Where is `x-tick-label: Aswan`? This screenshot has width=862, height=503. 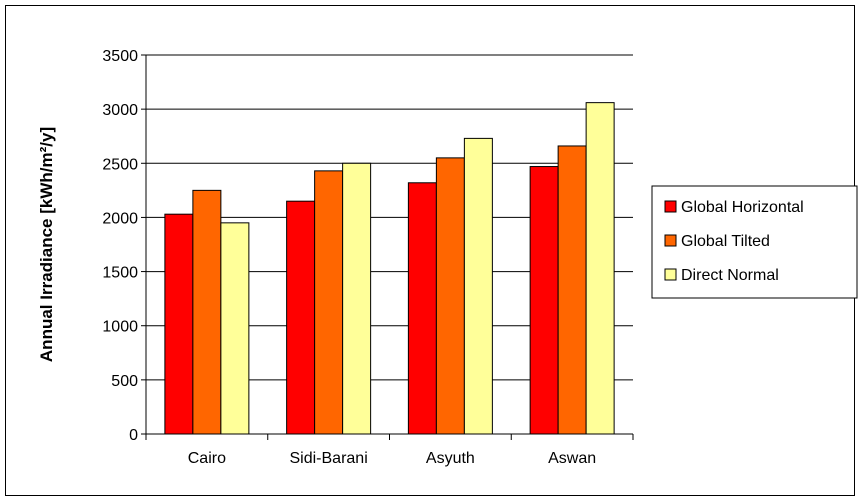 x-tick-label: Aswan is located at coordinates (572, 458).